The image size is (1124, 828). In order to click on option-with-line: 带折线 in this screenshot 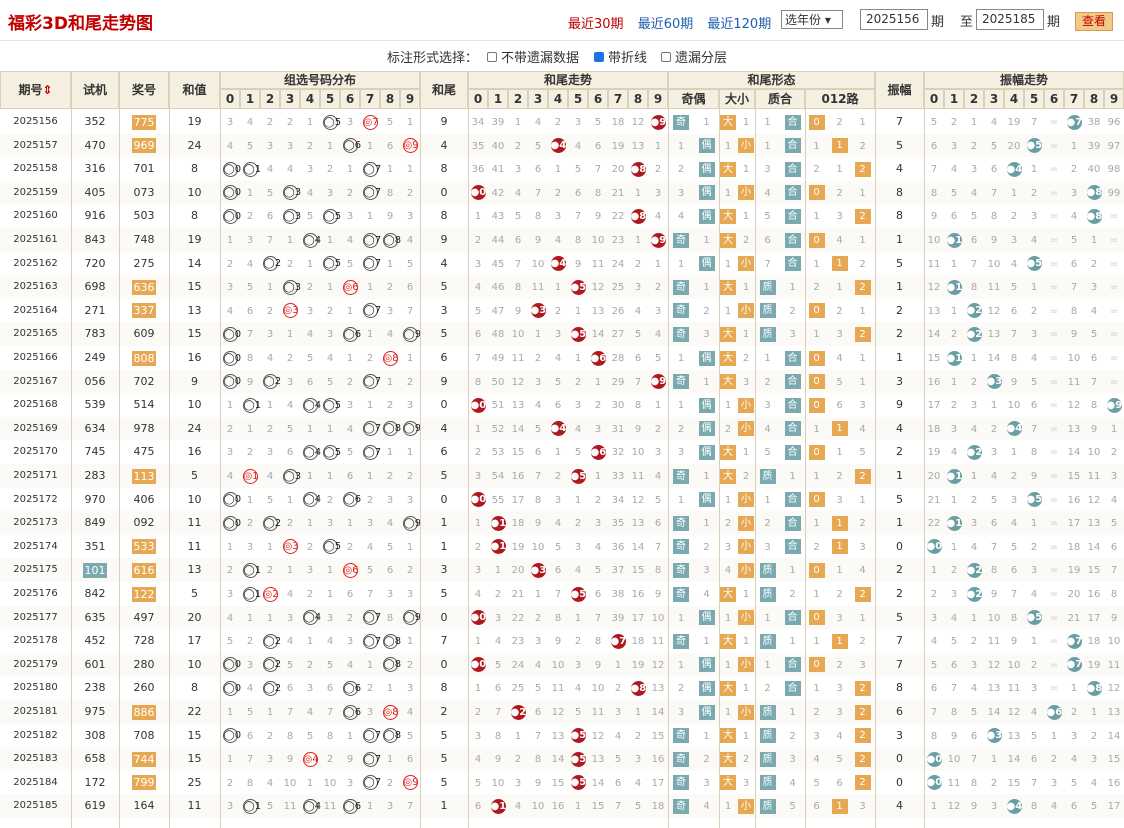, I will do `click(620, 56)`.